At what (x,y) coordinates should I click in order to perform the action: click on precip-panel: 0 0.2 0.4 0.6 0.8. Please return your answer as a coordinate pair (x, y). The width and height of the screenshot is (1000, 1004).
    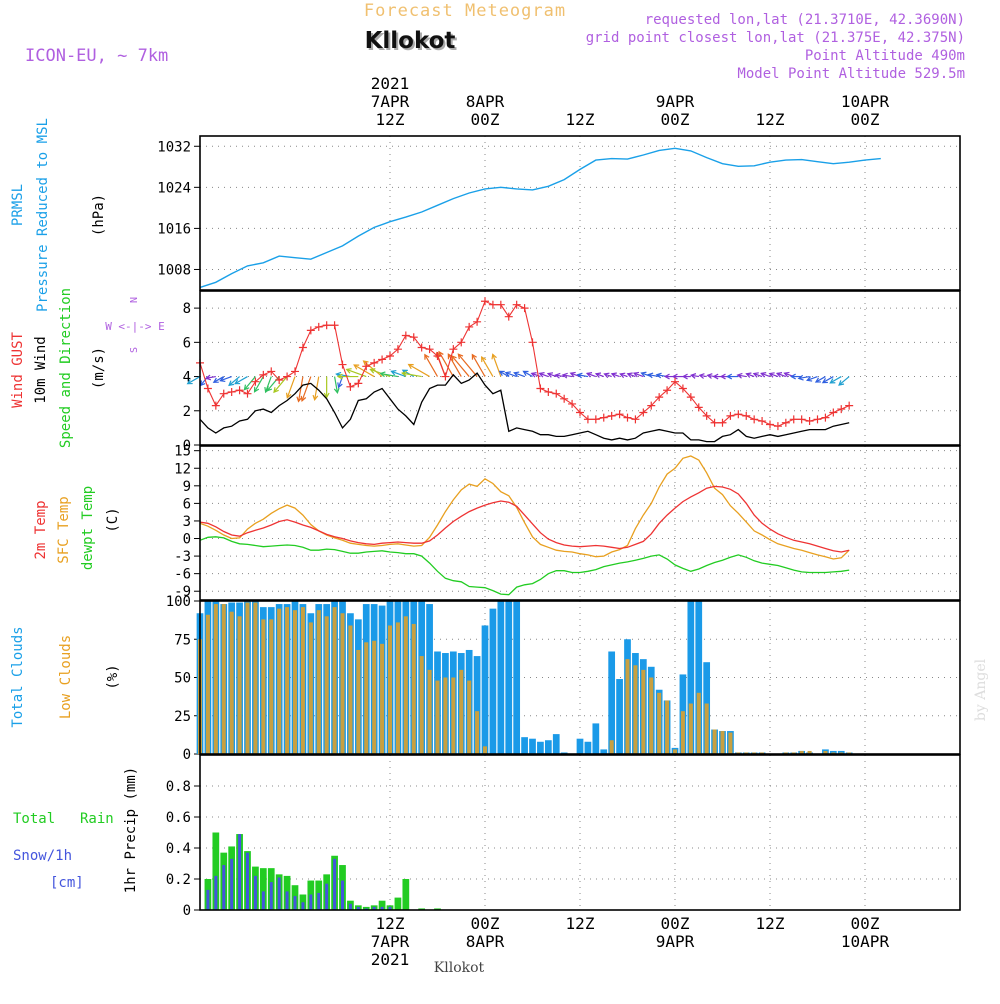
    Looking at the image, I should click on (563, 836).